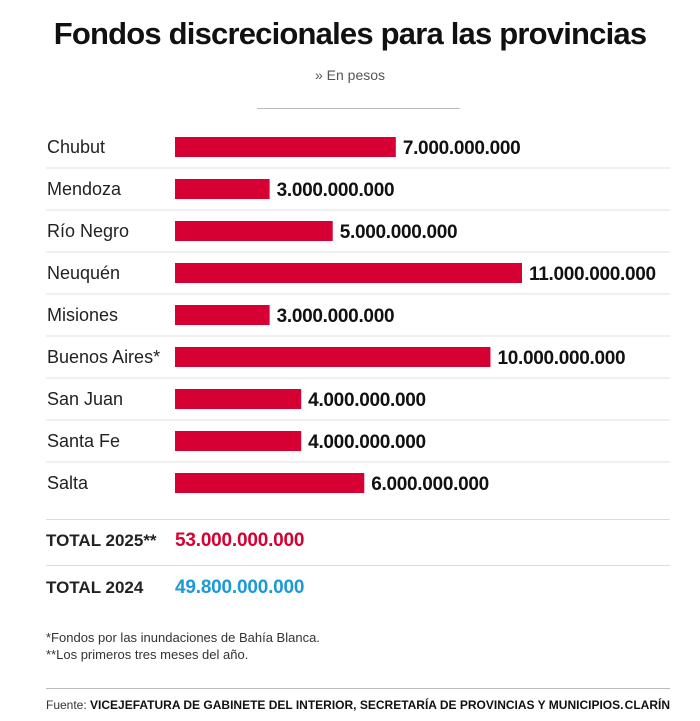  What do you see at coordinates (333, 357) in the screenshot?
I see `bar-buenos-aires` at bounding box center [333, 357].